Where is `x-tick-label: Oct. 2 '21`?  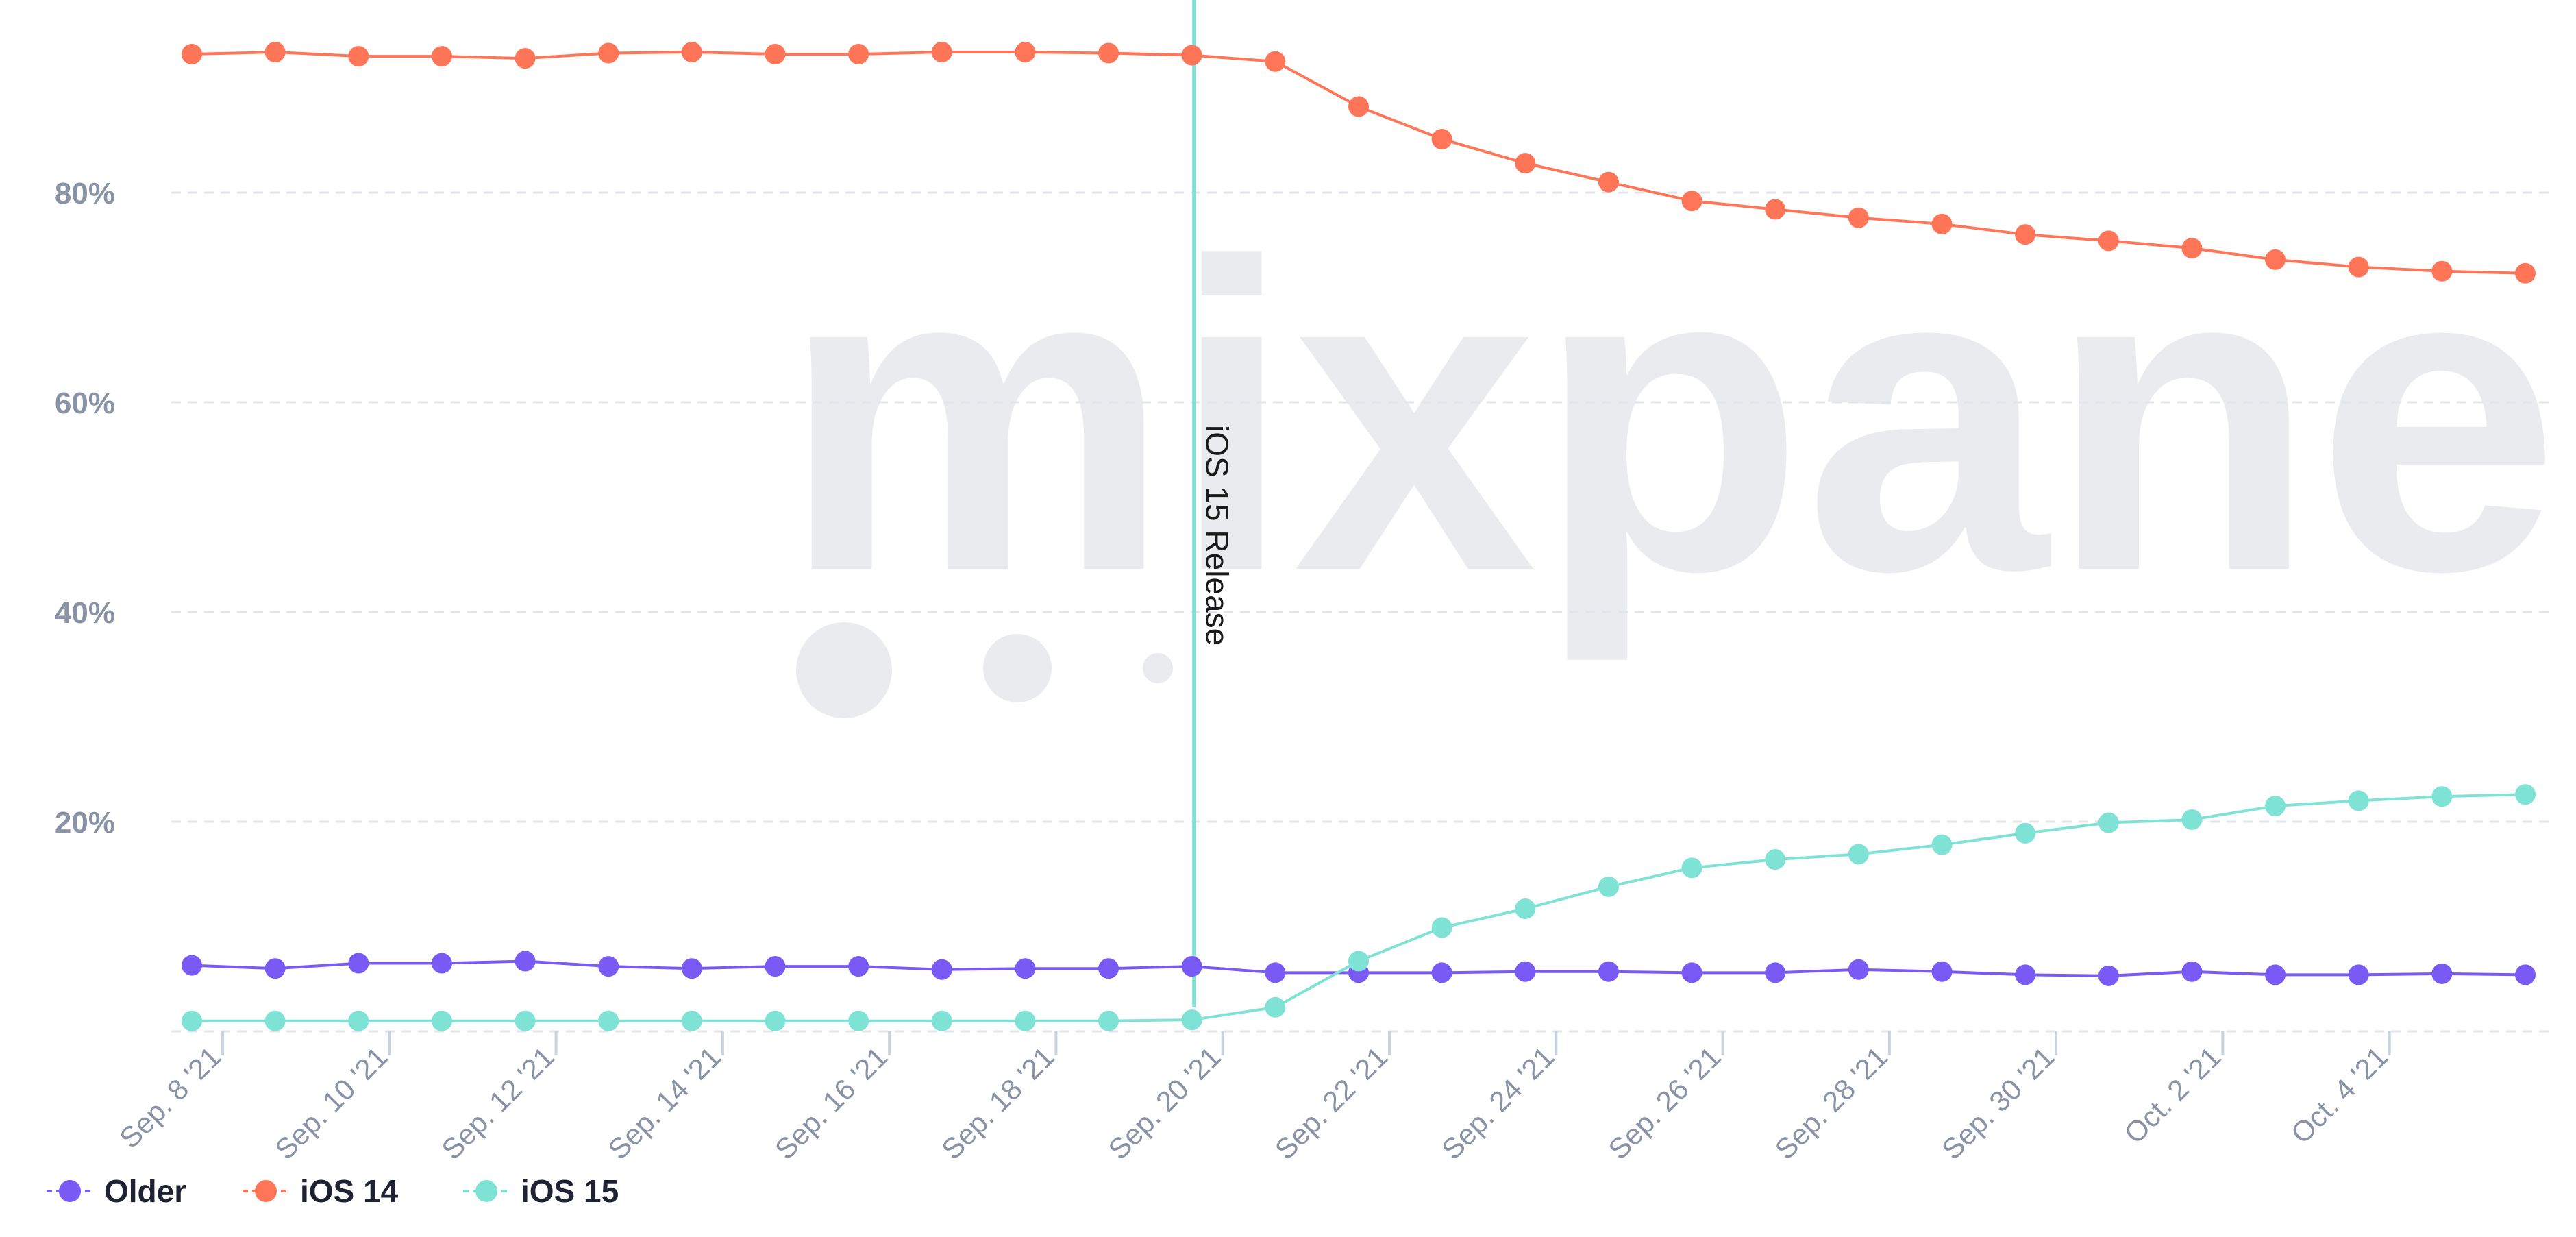
x-tick-label: Oct. 2 '21 is located at coordinates (2172, 1094).